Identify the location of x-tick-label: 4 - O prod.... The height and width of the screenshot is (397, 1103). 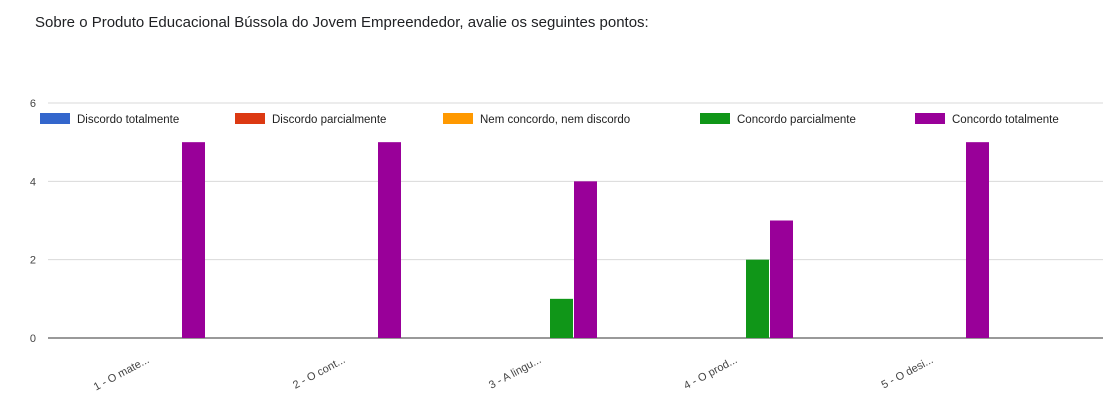
(710, 373).